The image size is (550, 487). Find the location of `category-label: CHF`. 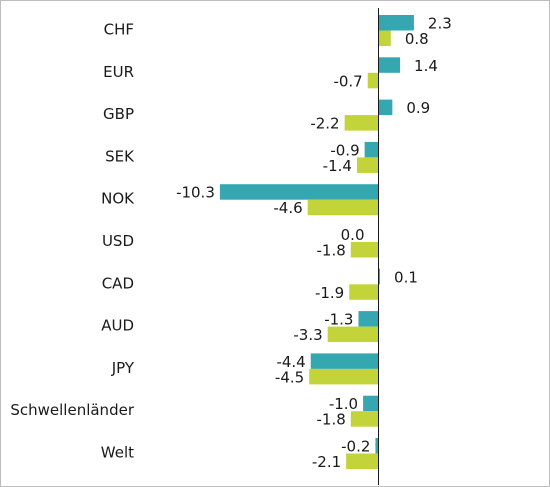

category-label: CHF is located at coordinates (119, 30).